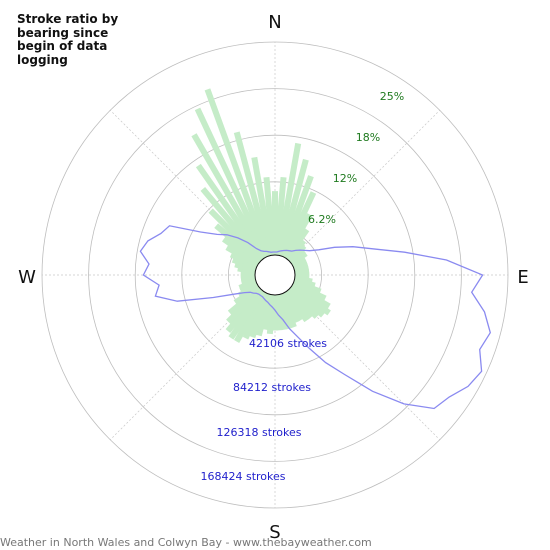  What do you see at coordinates (258, 432) in the screenshot?
I see `count-tick-label-3: 126318 strokes` at bounding box center [258, 432].